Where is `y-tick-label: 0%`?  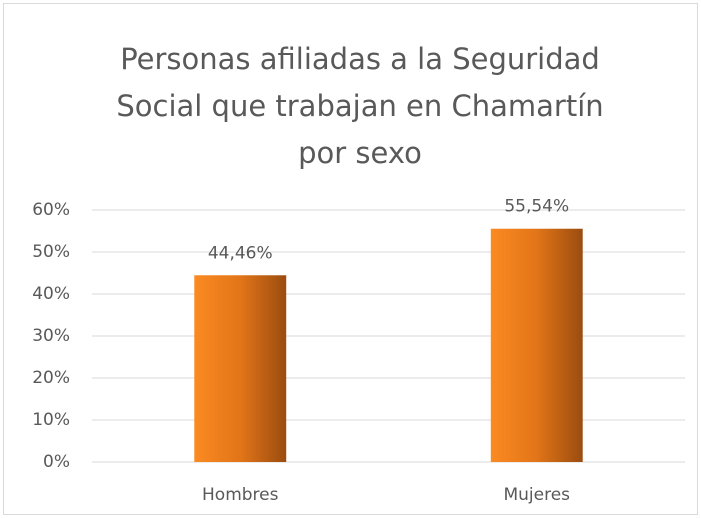
y-tick-label: 0% is located at coordinates (56, 462).